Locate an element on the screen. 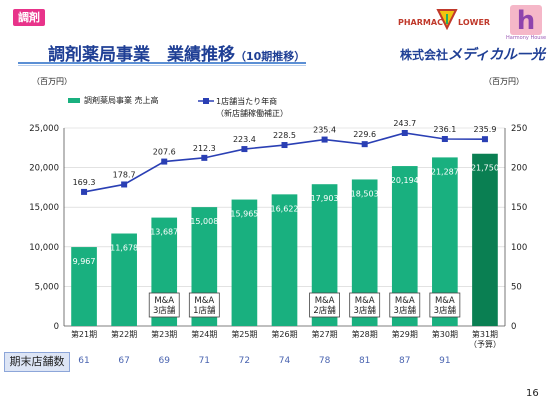  title-sub: （10期推移） is located at coordinates (270, 56).